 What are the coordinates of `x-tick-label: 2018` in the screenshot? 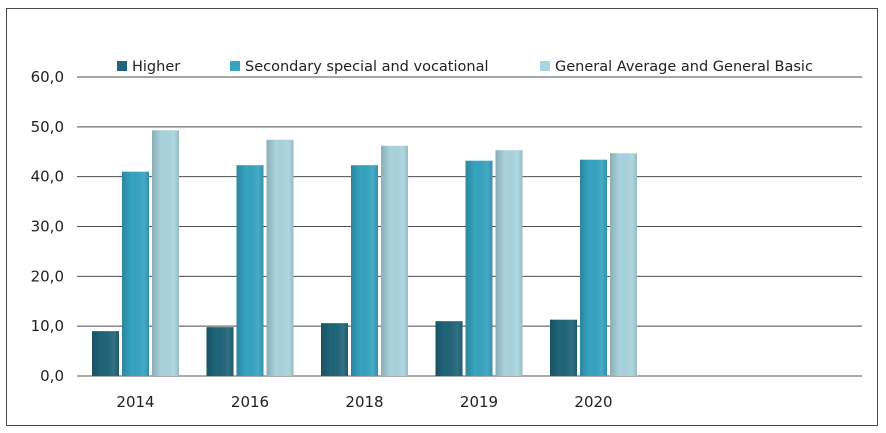 It's located at (364, 402).